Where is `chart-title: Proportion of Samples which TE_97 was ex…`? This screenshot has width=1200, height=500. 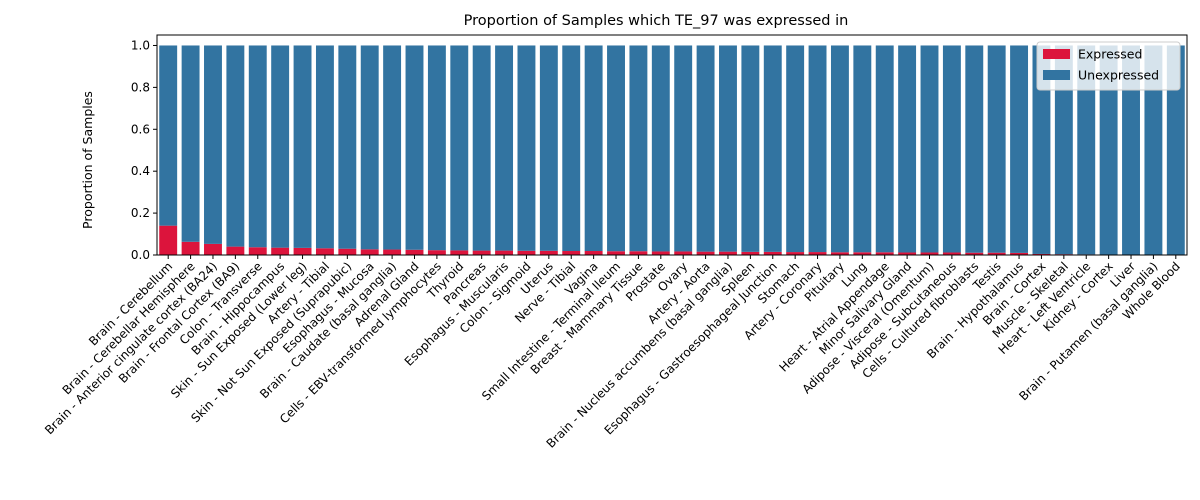
chart-title: Proportion of Samples which TE_97 was ex… is located at coordinates (656, 21).